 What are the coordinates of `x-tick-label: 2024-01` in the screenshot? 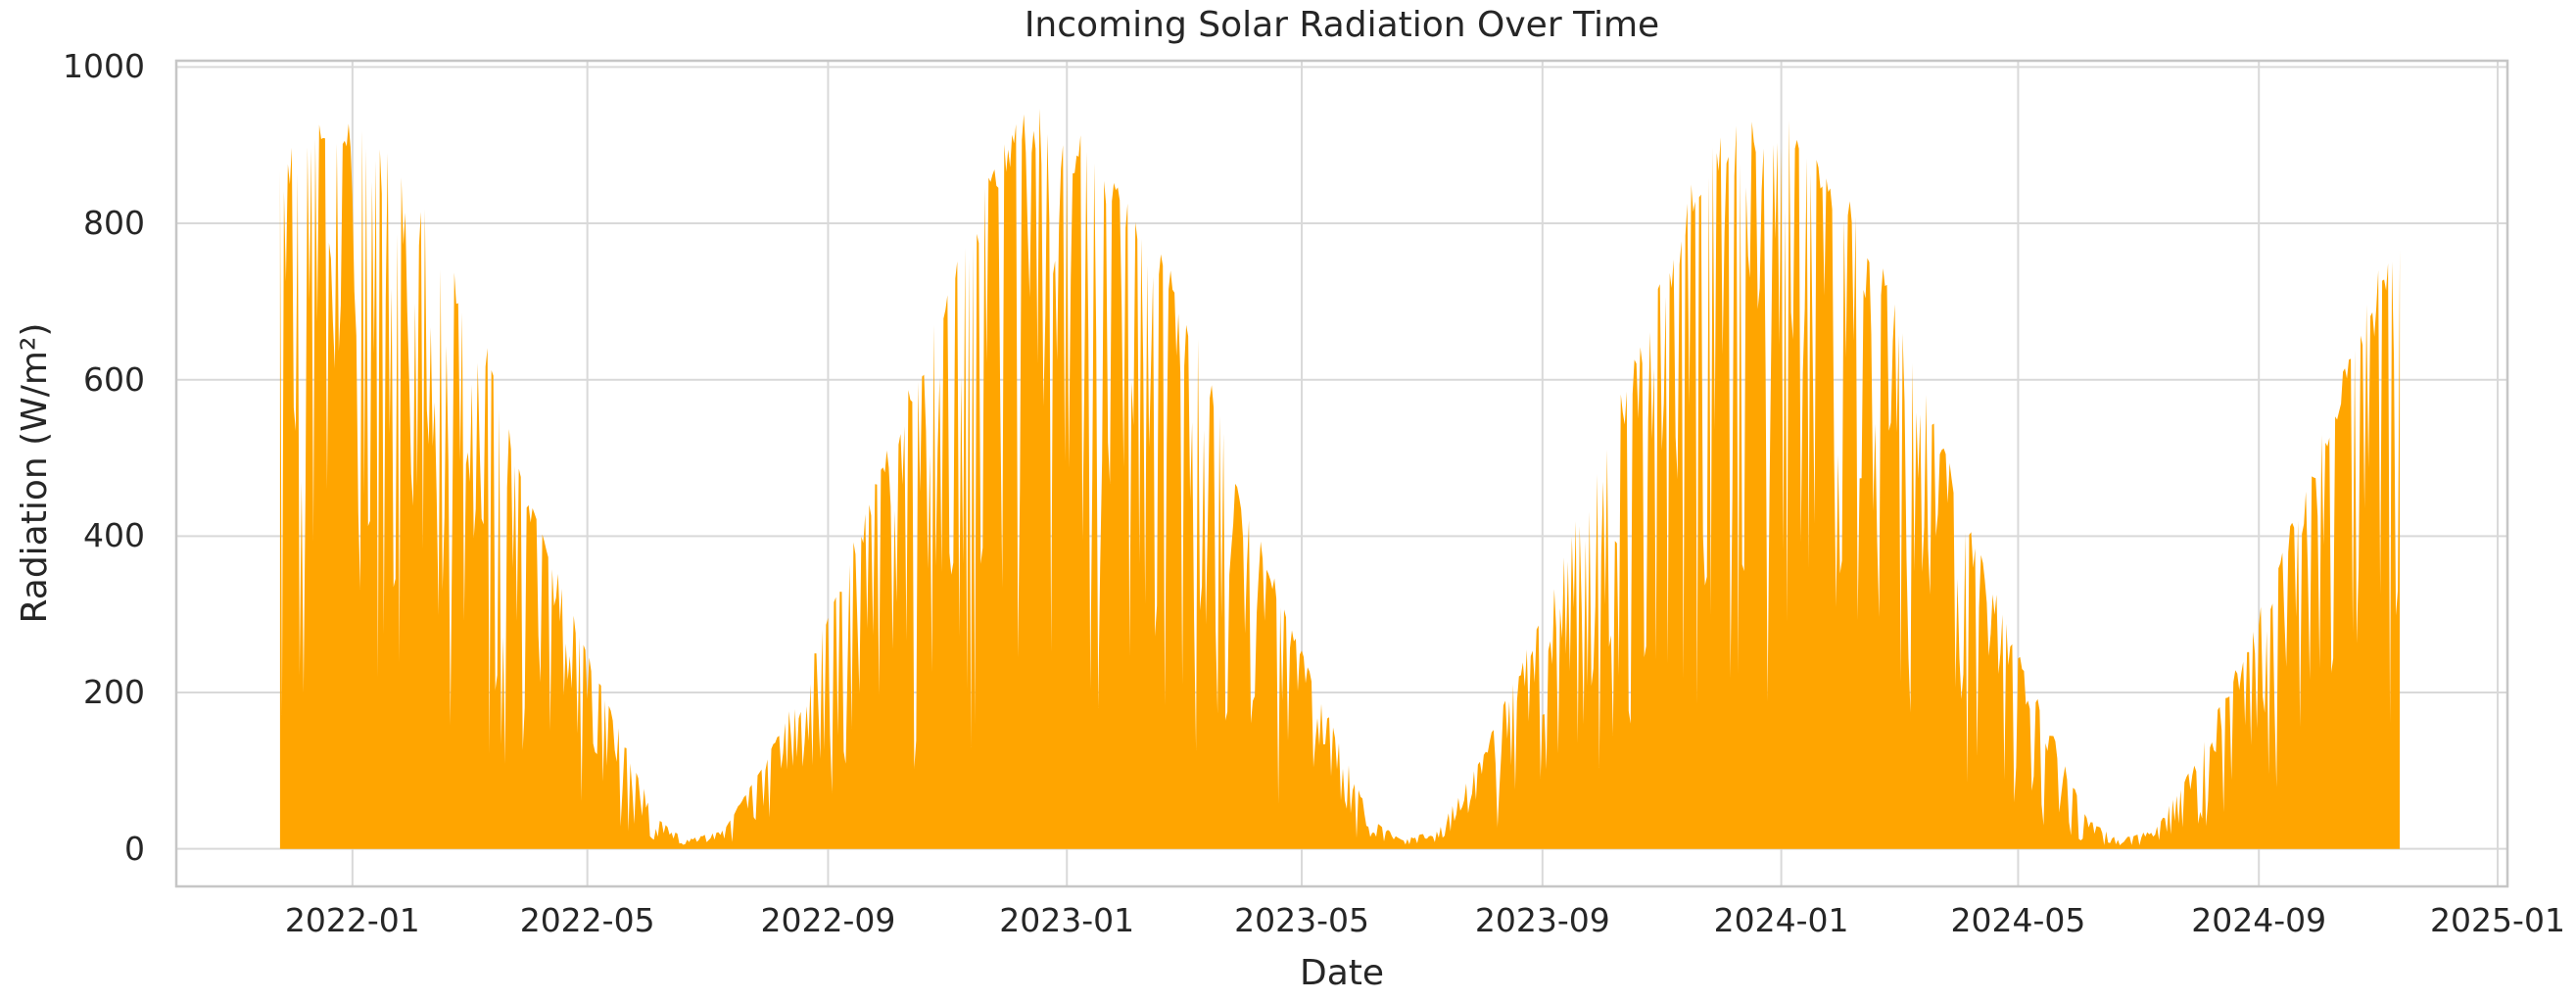 It's located at (1781, 920).